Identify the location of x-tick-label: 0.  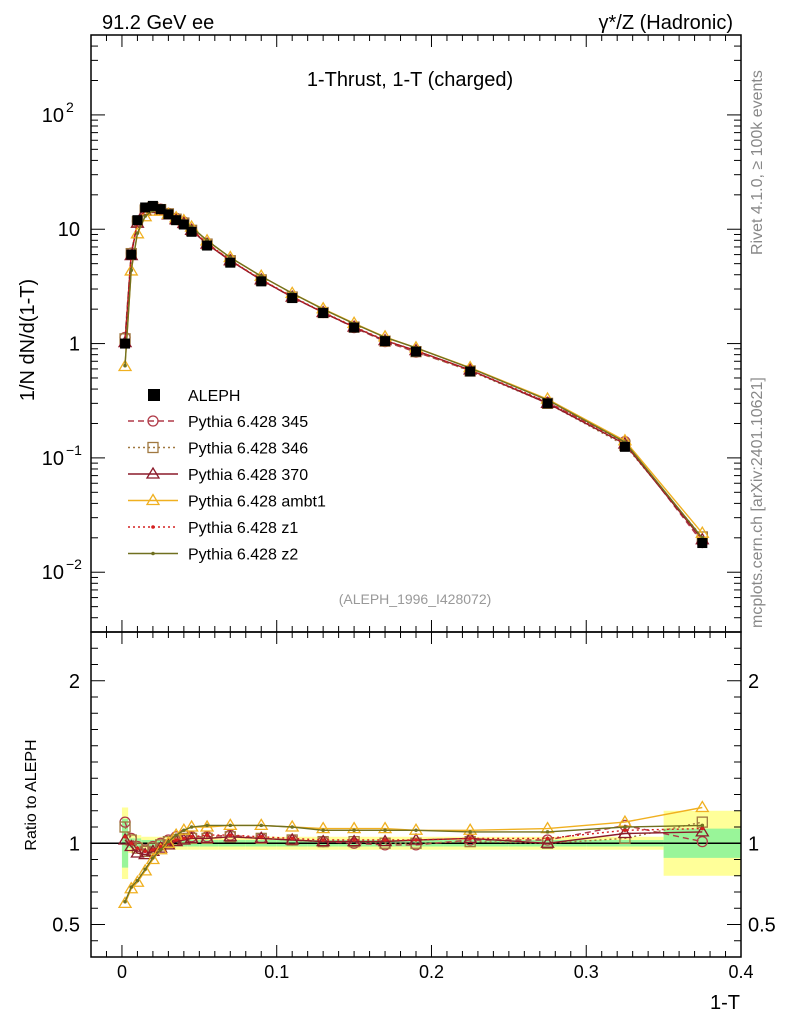
(122, 972).